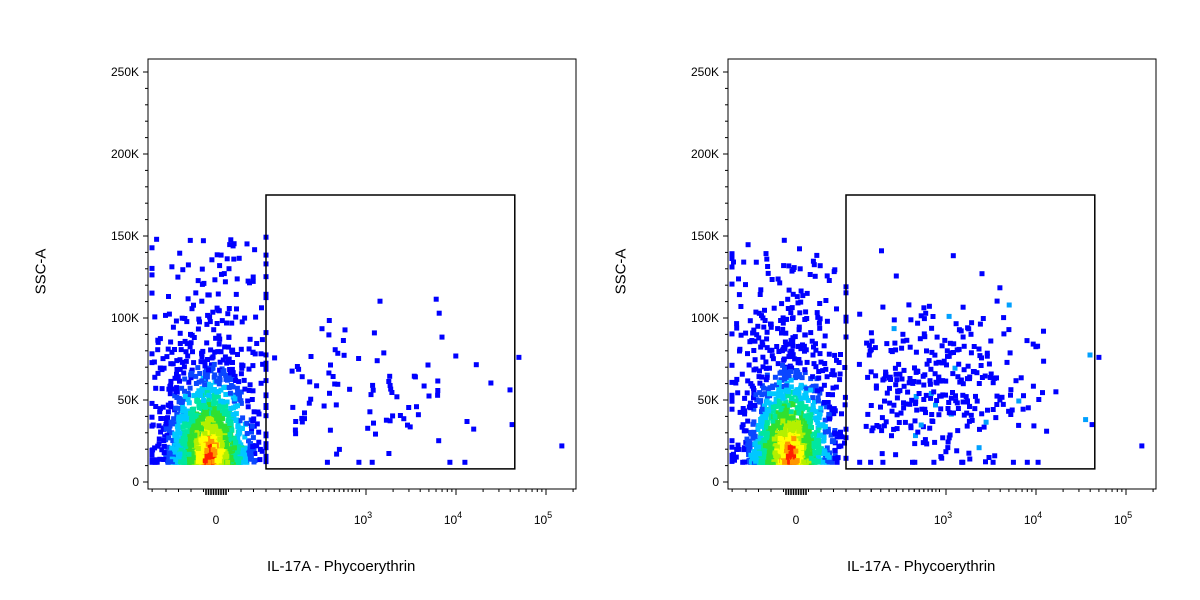 The image size is (1200, 600). What do you see at coordinates (125, 236) in the screenshot?
I see `y-tick-label: 150K` at bounding box center [125, 236].